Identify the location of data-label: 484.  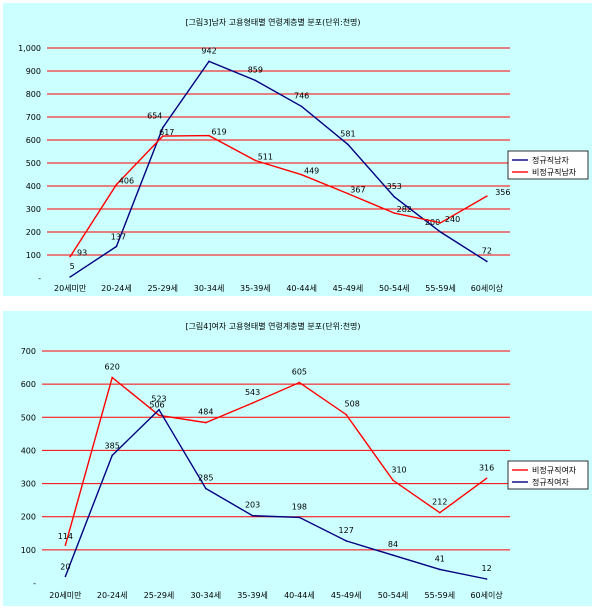
(205, 412).